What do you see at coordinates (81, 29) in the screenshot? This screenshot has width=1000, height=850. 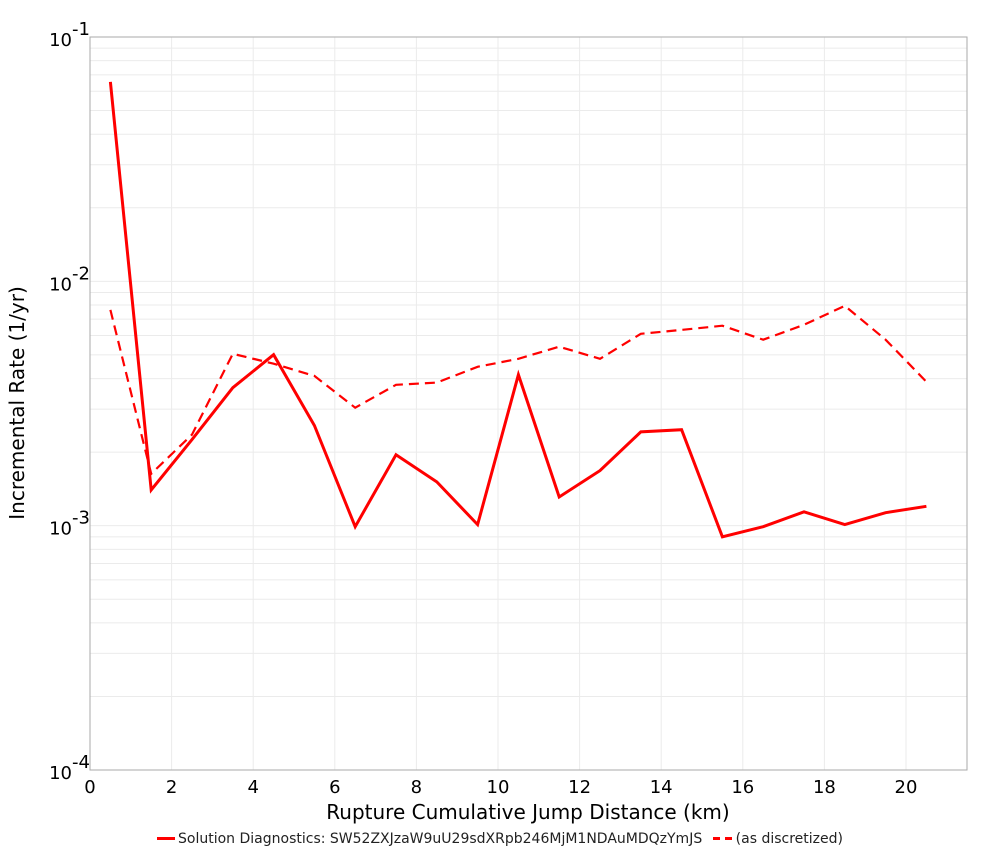 I see `y-tick-exponent: -1` at bounding box center [81, 29].